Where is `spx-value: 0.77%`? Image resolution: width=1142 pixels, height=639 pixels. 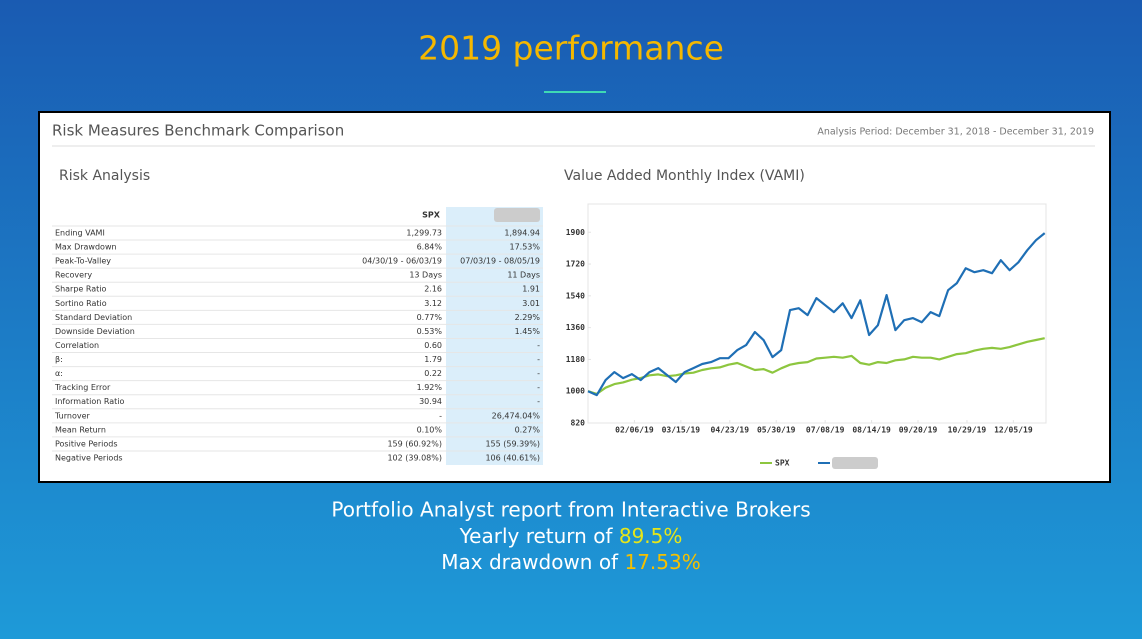
spx-value: 0.77% is located at coordinates (430, 317).